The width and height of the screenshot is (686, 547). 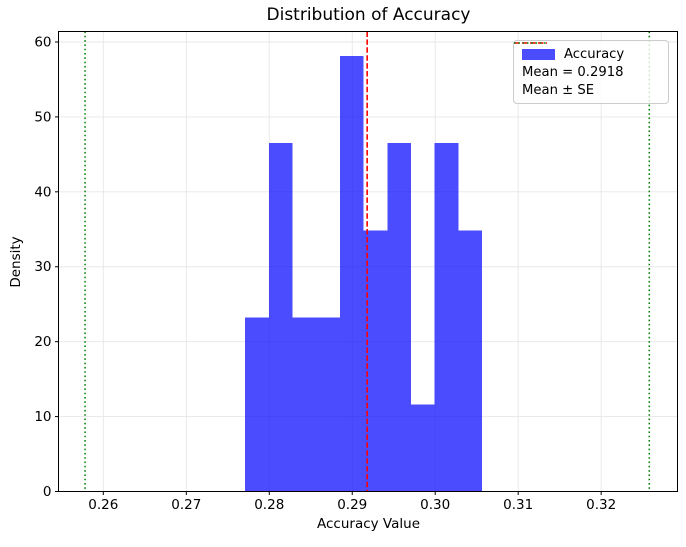 What do you see at coordinates (42, 192) in the screenshot?
I see `y-tick-label: 40` at bounding box center [42, 192].